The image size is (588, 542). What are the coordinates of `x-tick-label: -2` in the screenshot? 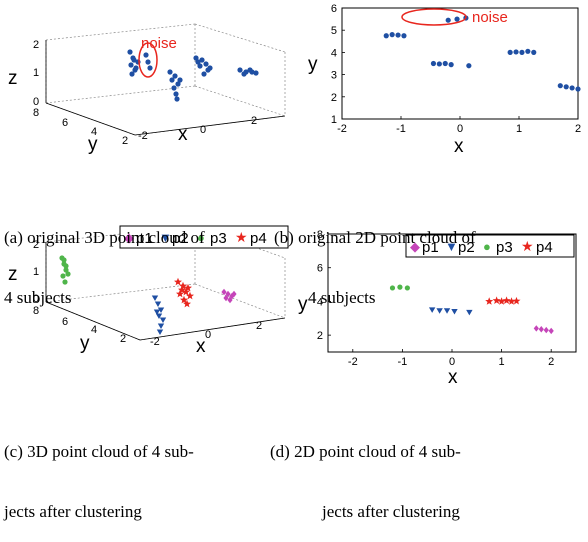 It's located at (353, 362).